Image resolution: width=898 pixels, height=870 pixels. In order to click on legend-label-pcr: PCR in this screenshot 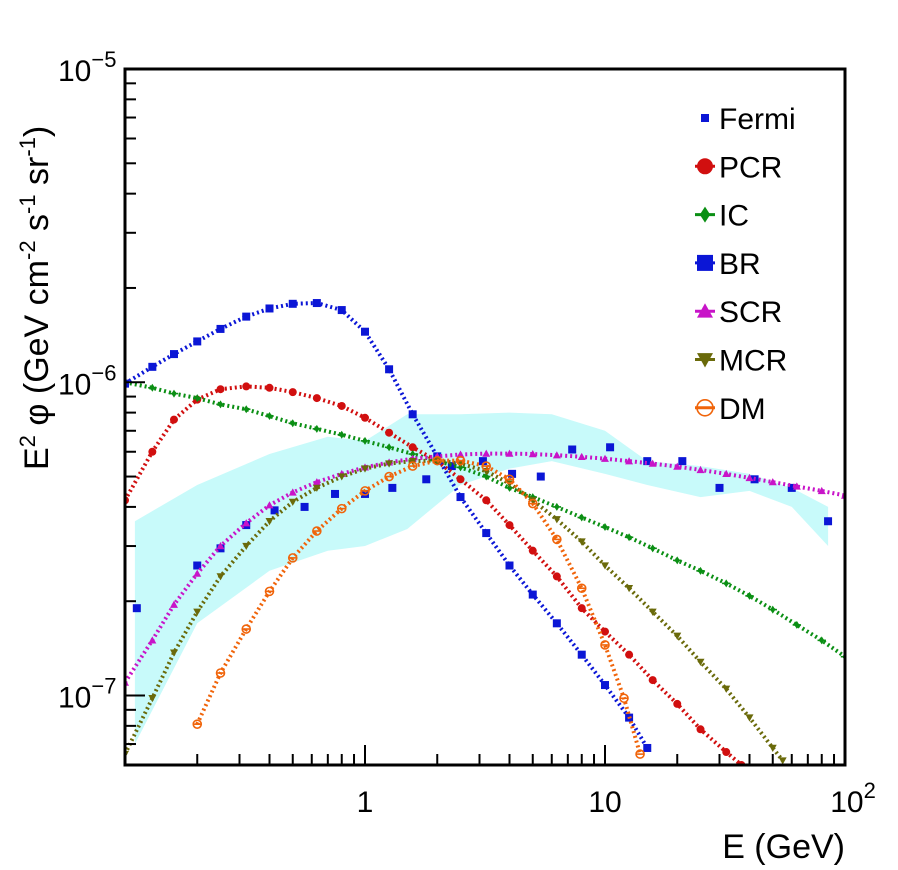, I will do `click(750, 167)`.